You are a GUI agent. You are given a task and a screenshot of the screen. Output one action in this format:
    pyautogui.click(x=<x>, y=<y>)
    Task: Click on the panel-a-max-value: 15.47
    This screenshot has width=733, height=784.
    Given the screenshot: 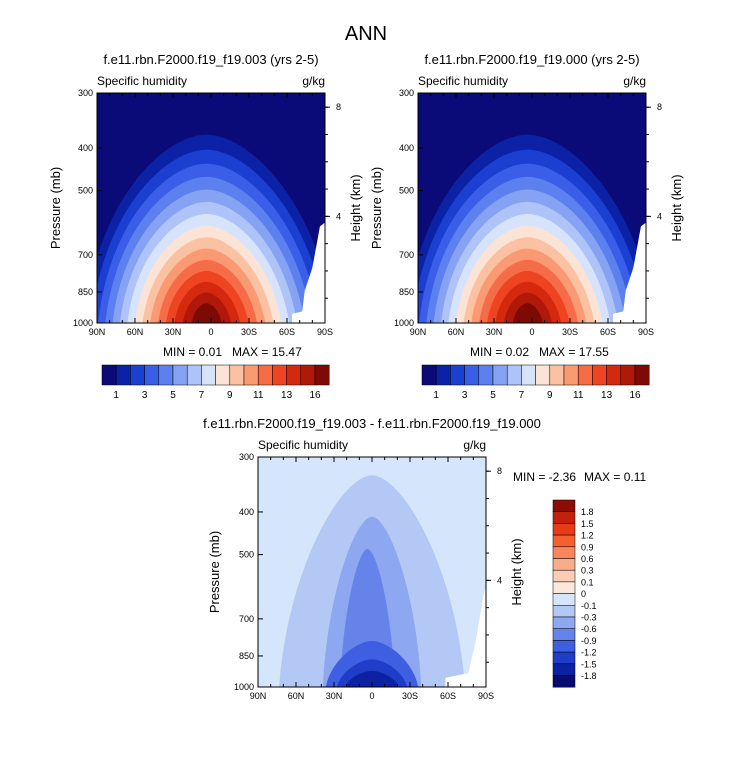 What is the action you would take?
    pyautogui.click(x=287, y=352)
    